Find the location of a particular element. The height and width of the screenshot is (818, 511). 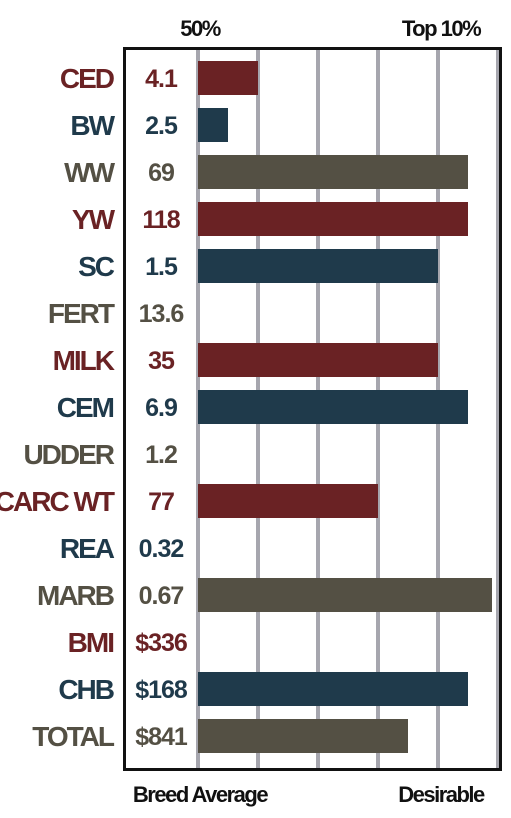

value-label-milk: 35 is located at coordinates (161, 361).